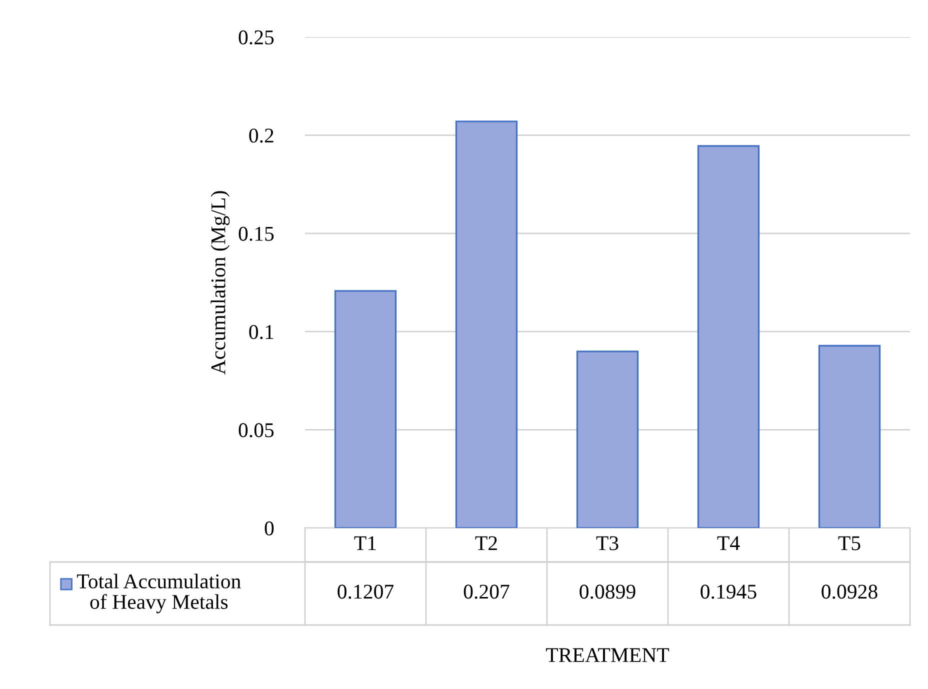  What do you see at coordinates (365, 543) in the screenshot?
I see `x-tick-label: T1` at bounding box center [365, 543].